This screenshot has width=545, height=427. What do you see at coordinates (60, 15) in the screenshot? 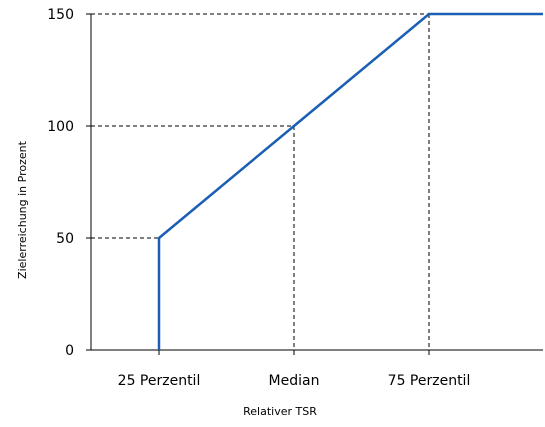
I see `y-tick-label: 150` at bounding box center [60, 15].